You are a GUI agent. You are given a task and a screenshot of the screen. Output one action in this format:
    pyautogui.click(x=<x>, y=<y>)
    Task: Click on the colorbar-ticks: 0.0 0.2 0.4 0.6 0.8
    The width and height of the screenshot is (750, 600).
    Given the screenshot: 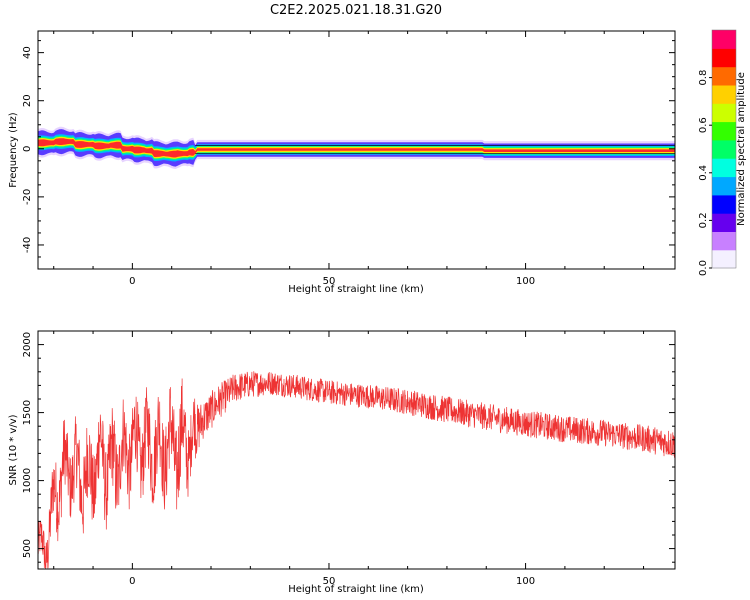 What is the action you would take?
    pyautogui.click(x=705, y=173)
    